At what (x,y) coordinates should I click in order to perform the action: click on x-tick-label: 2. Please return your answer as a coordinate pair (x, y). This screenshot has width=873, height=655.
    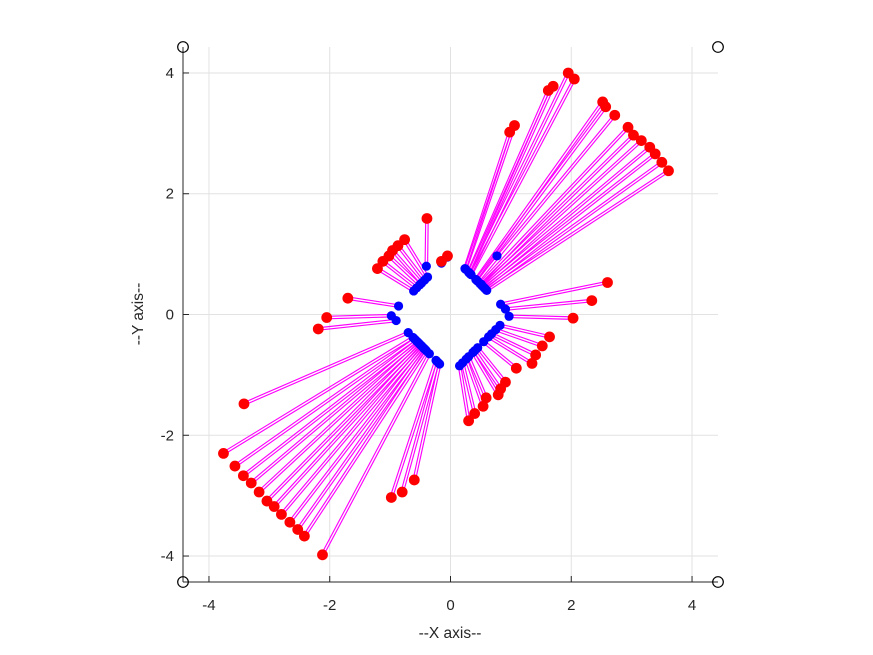
    Looking at the image, I should click on (571, 605).